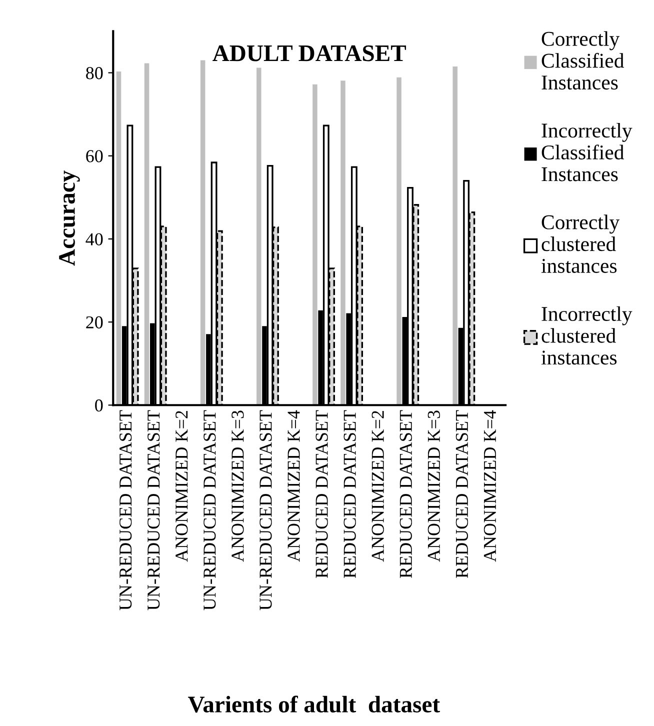 Image resolution: width=654 pixels, height=726 pixels. What do you see at coordinates (94, 239) in the screenshot?
I see `y-tick-label: 40` at bounding box center [94, 239].